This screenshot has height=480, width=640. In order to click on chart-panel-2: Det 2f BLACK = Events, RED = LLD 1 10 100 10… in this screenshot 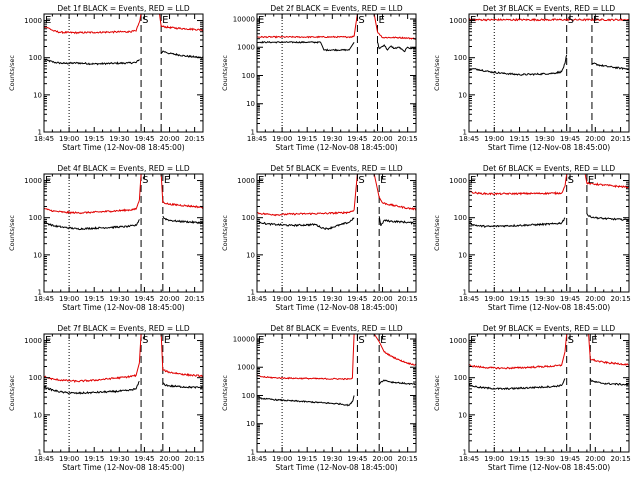, I will do `click(319, 78)`.